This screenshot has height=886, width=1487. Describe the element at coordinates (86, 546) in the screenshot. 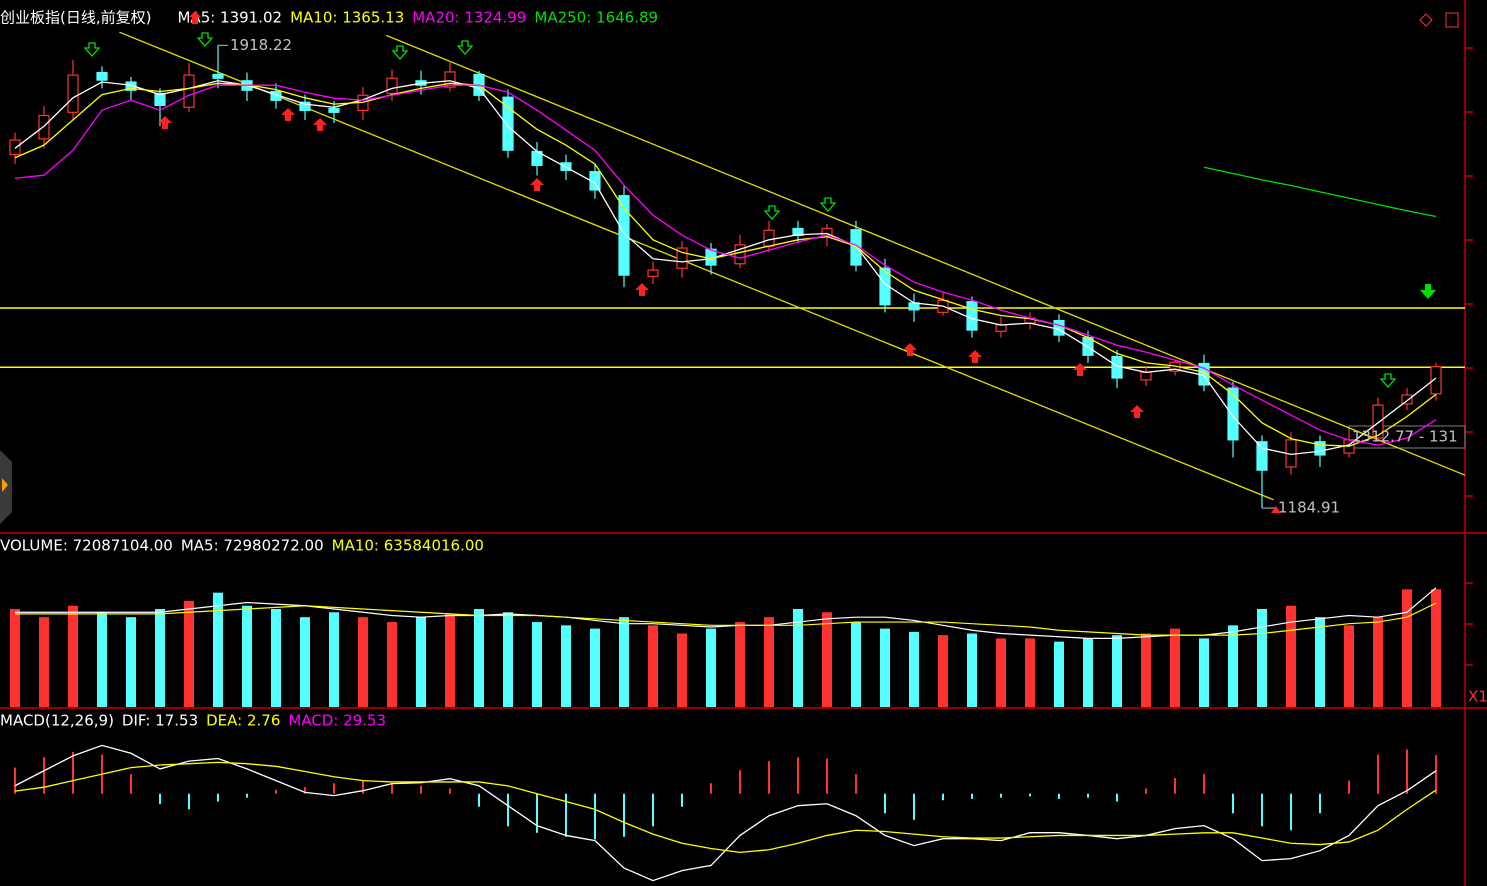

I see `header-label: VOLUME: 72087104.00` at that location.